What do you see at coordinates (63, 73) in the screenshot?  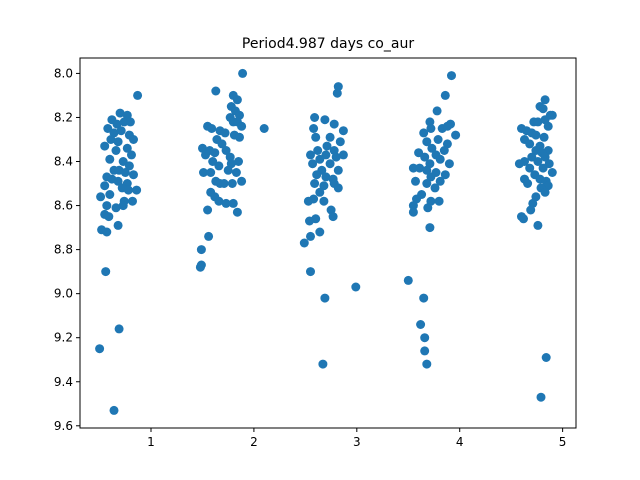 I see `y-tick-label: 8.0` at bounding box center [63, 73].